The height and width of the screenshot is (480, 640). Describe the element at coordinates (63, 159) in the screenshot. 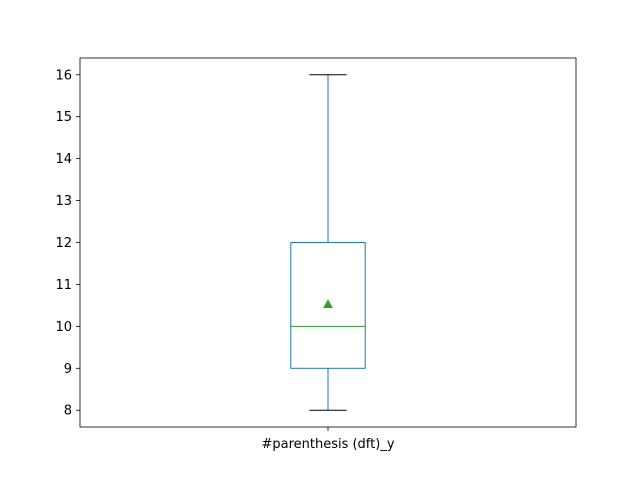

I see `y-tick-label-14: 14` at that location.